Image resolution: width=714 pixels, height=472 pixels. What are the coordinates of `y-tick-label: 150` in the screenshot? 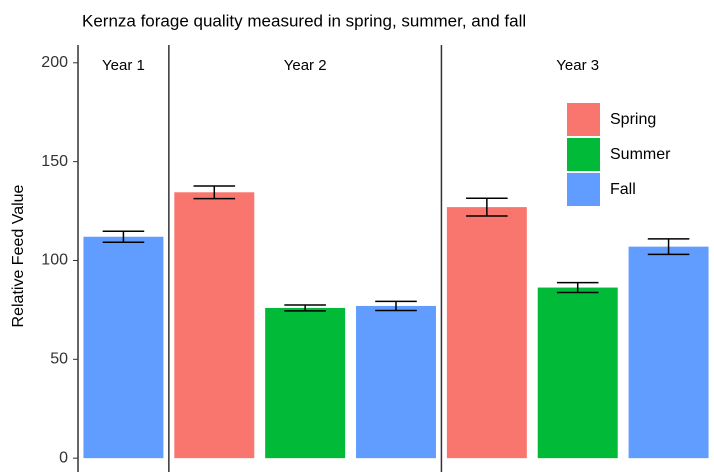 It's located at (54, 161).